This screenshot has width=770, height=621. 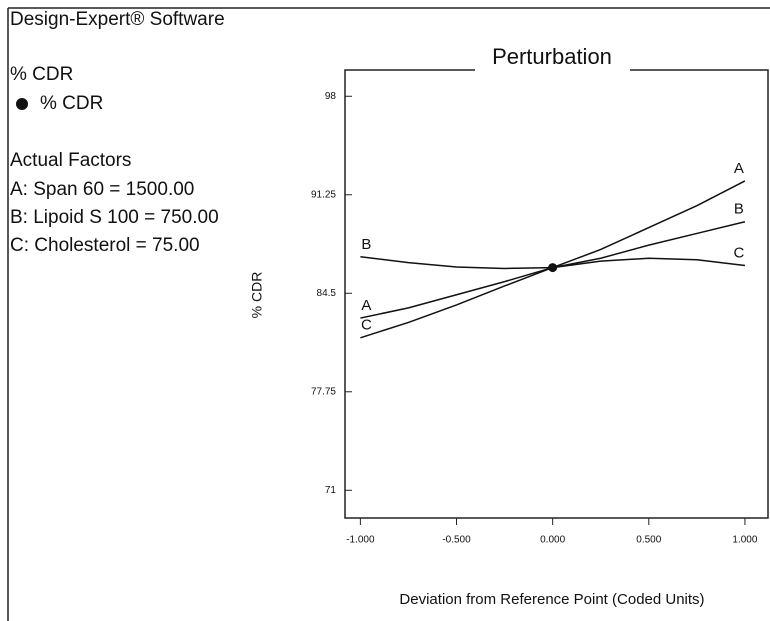 I want to click on y-tick-label: 91.25, so click(x=323, y=194).